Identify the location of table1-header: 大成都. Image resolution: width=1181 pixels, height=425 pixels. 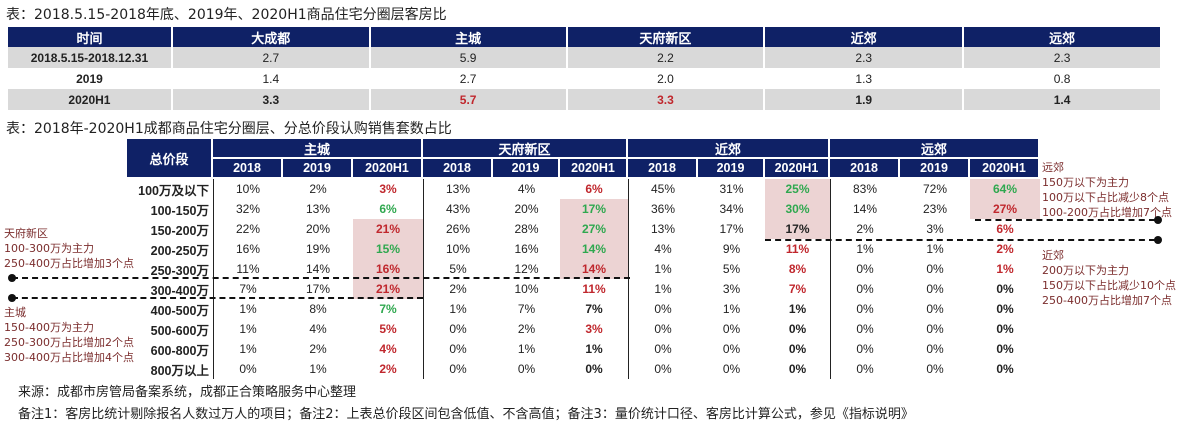
(271, 37).